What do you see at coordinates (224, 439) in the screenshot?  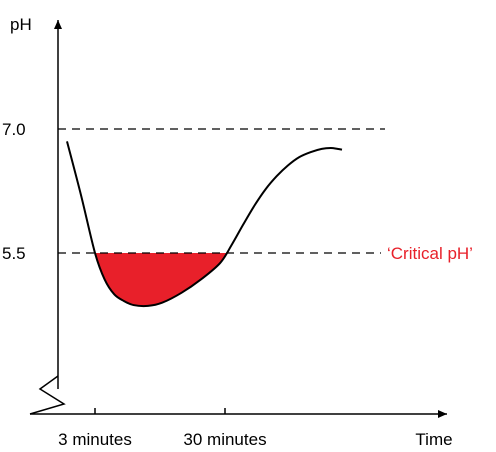 I see `x-tick-label: 30 minutes` at bounding box center [224, 439].